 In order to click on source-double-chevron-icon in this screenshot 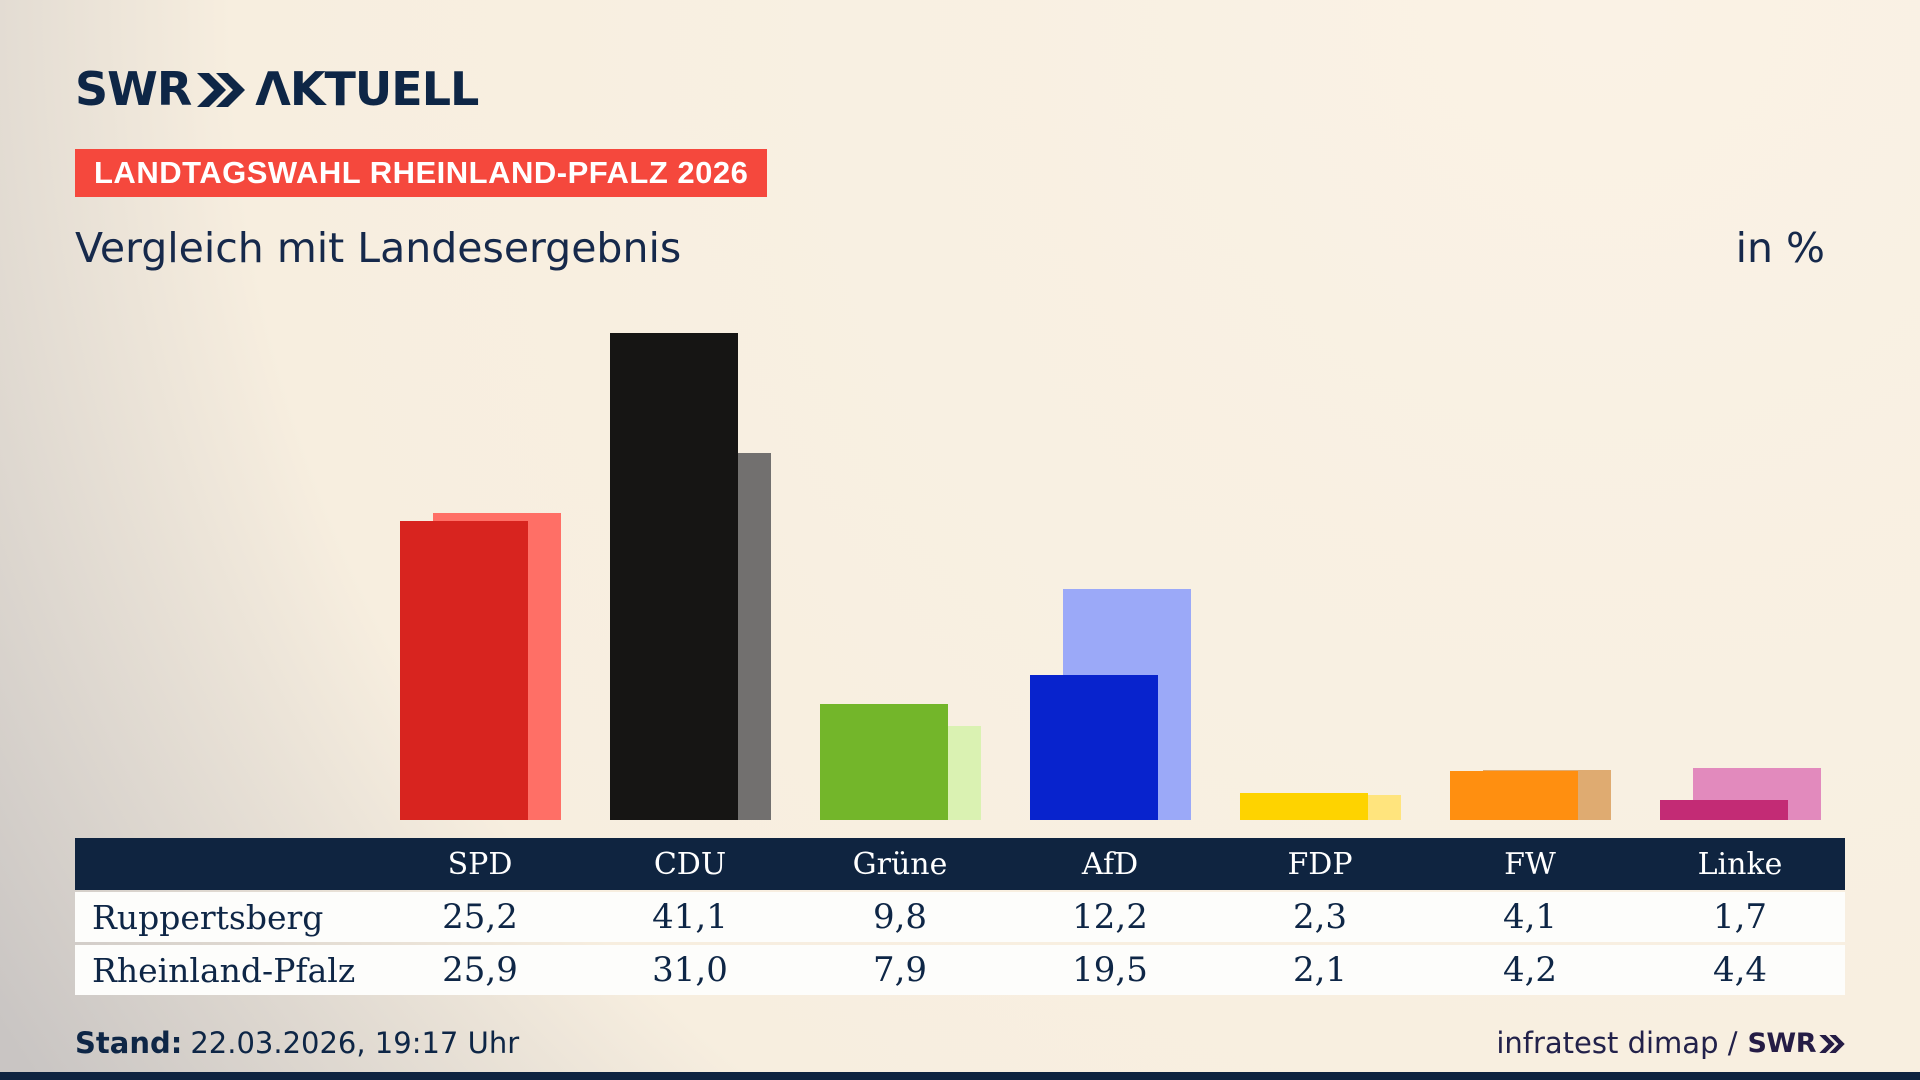, I will do `click(1832, 1044)`.